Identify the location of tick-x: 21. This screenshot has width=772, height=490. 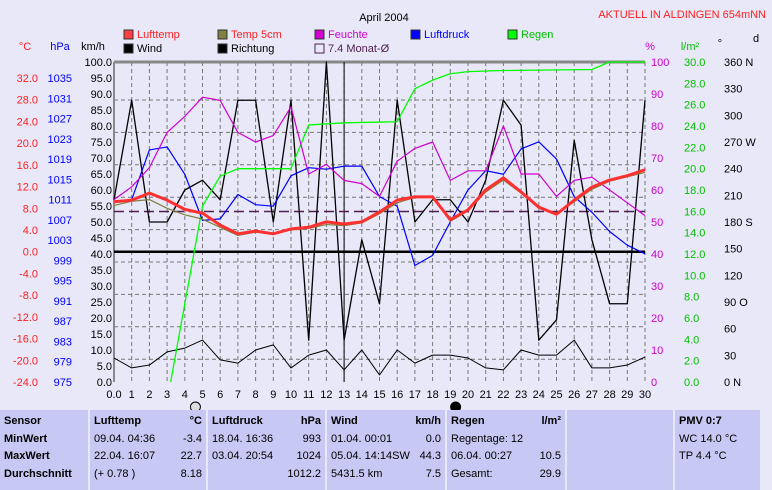
(486, 395).